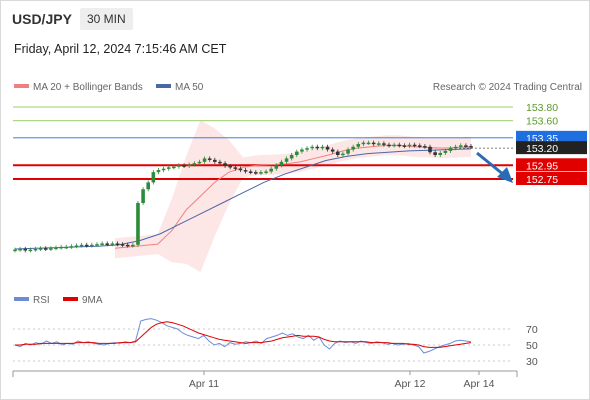 The image size is (590, 400). Describe the element at coordinates (542, 180) in the screenshot. I see `level-value: 152.75` at that location.